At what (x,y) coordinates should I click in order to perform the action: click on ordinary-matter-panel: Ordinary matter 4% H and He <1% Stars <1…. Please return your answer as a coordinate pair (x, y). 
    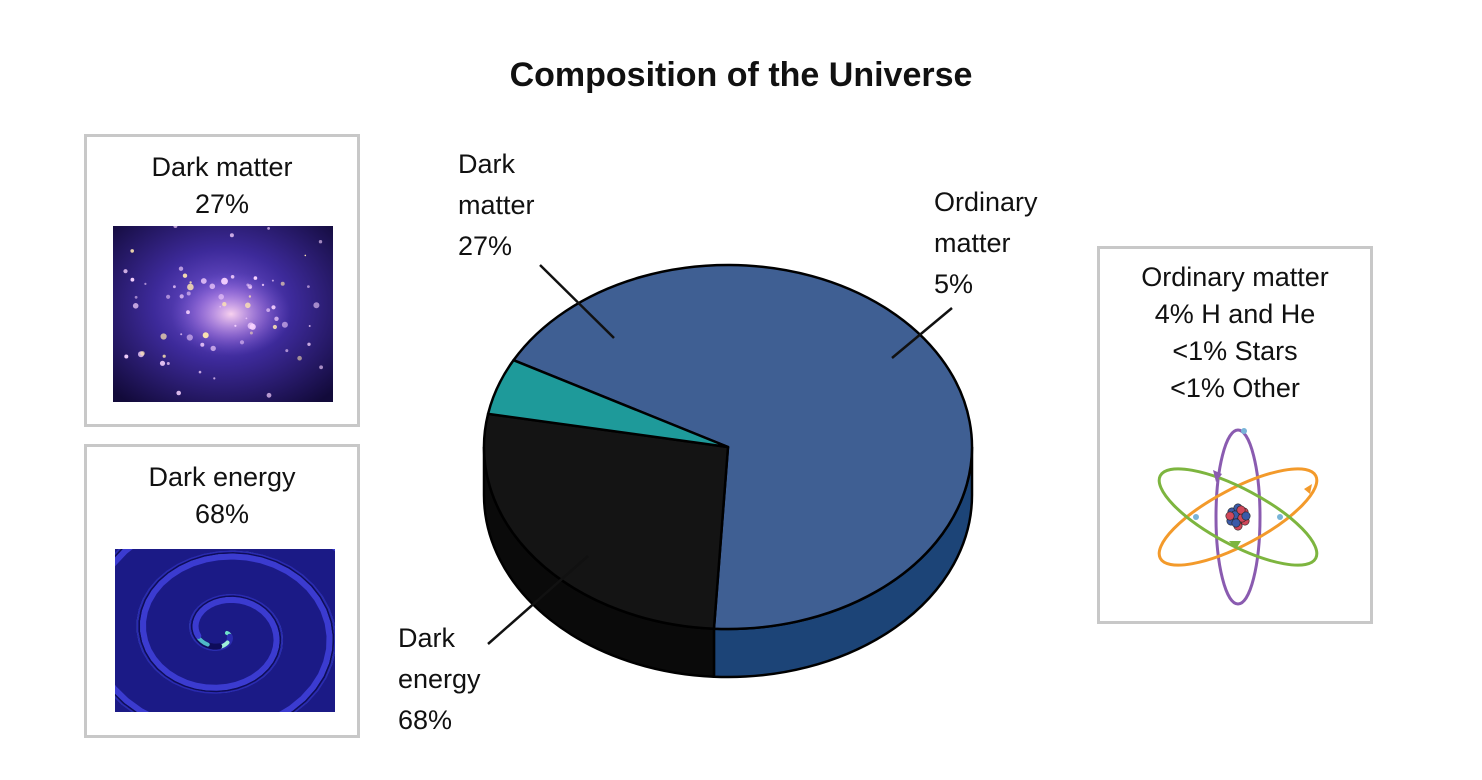
    Looking at the image, I should click on (1235, 435).